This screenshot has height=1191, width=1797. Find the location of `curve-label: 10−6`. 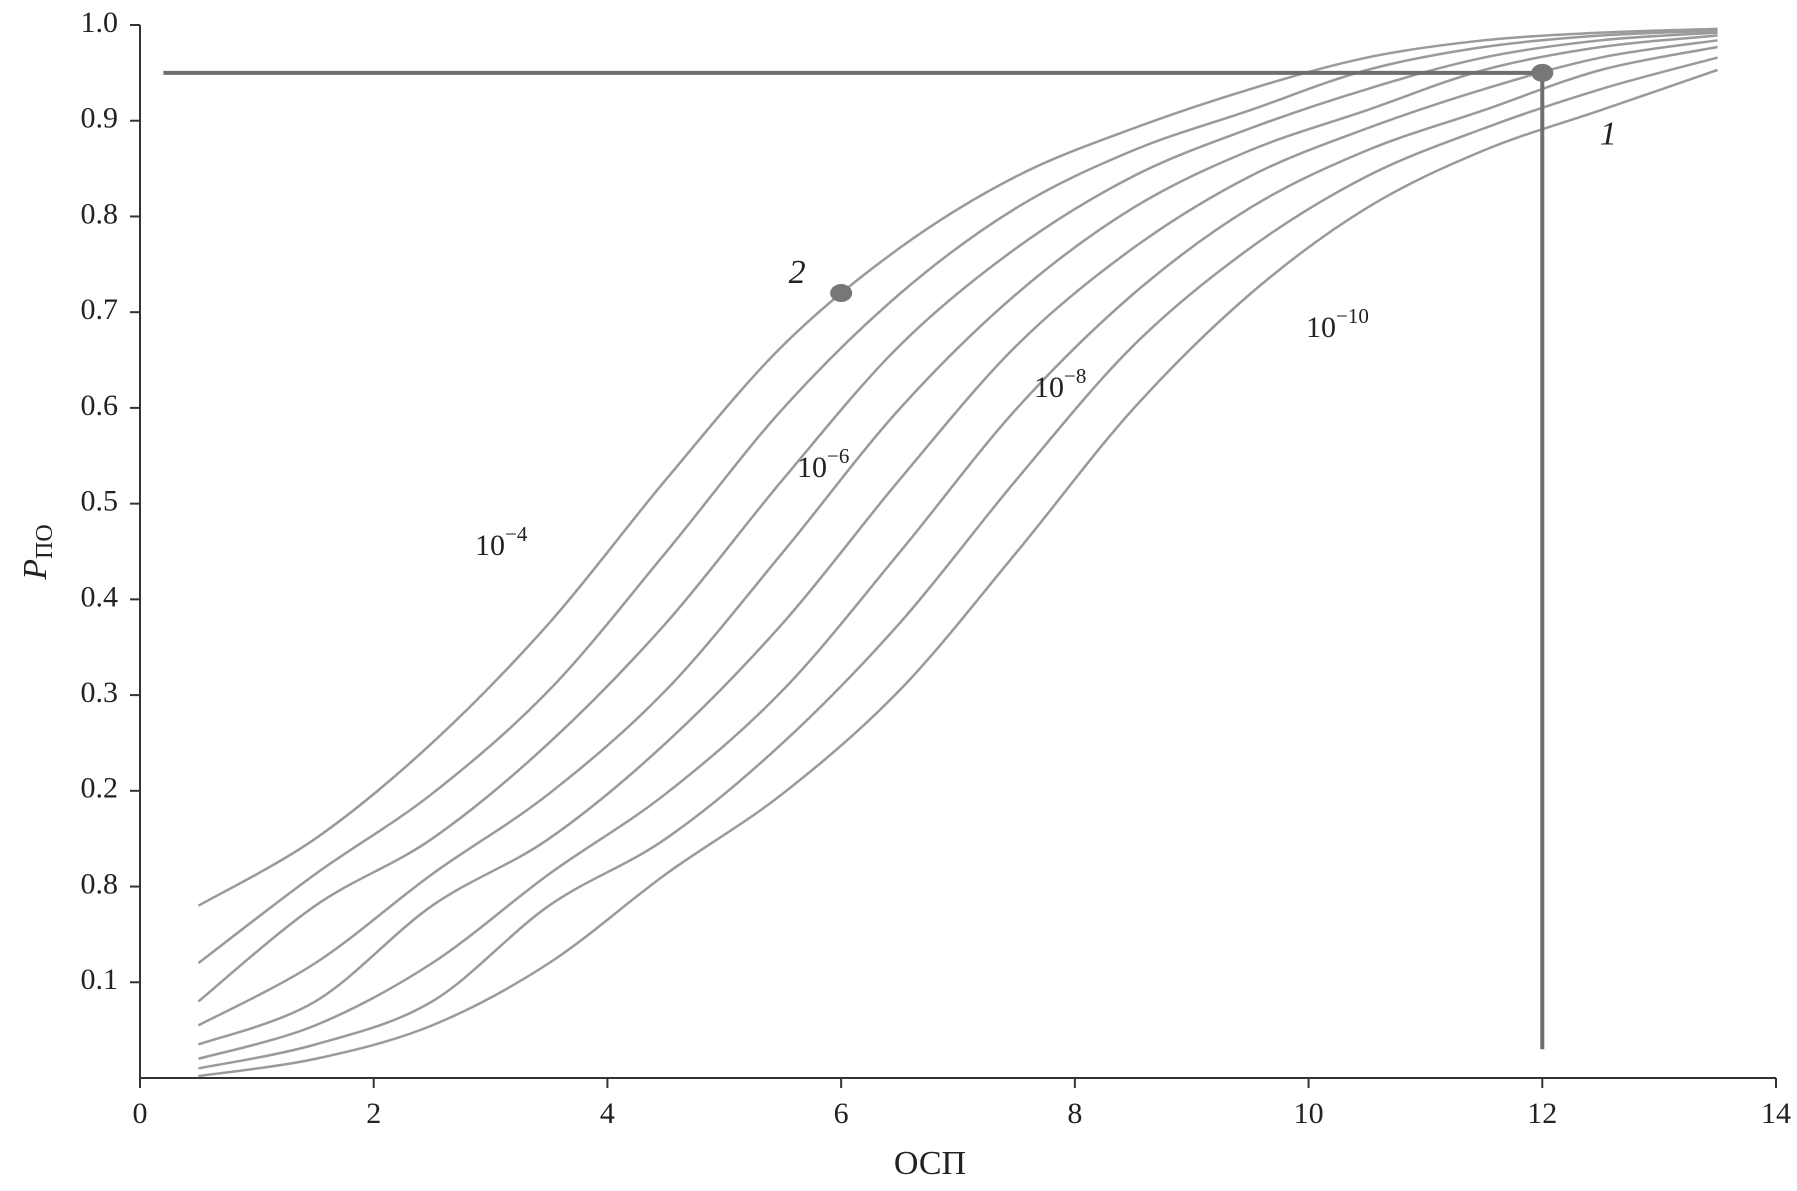

curve-label: 10−6 is located at coordinates (823, 464).